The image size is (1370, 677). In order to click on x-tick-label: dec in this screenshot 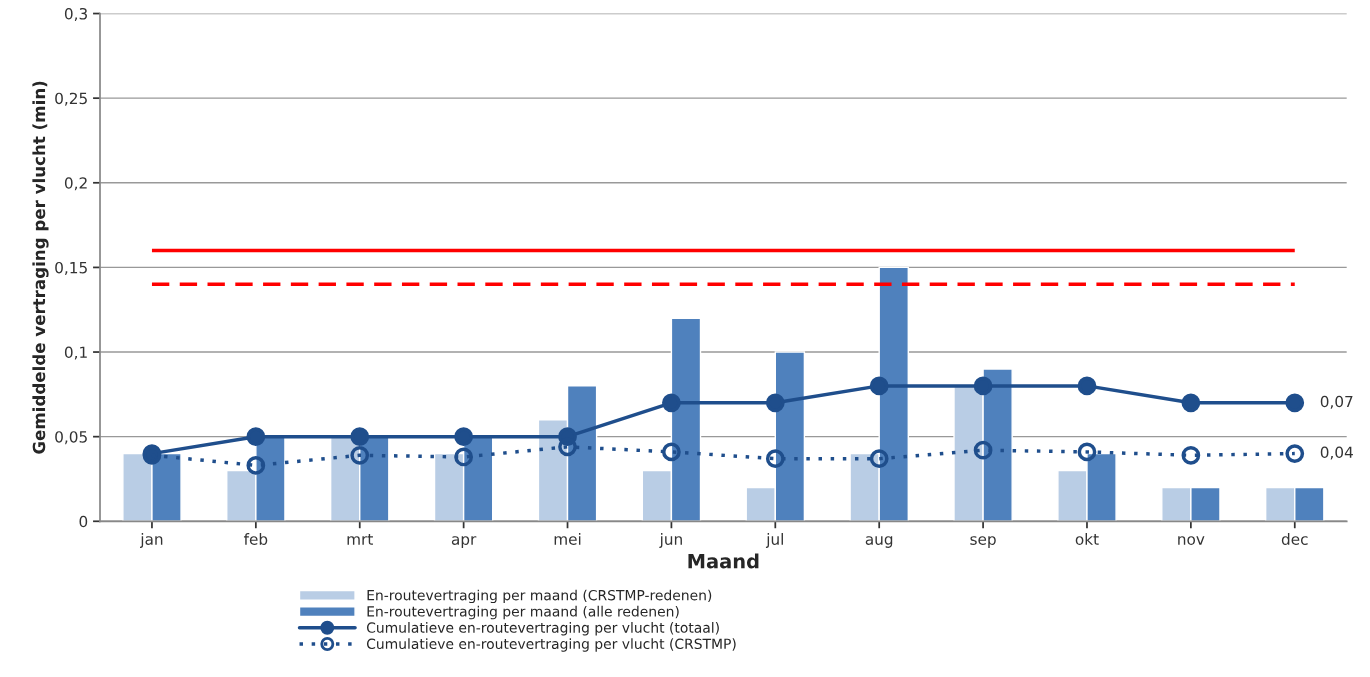, I will do `click(1294, 539)`.